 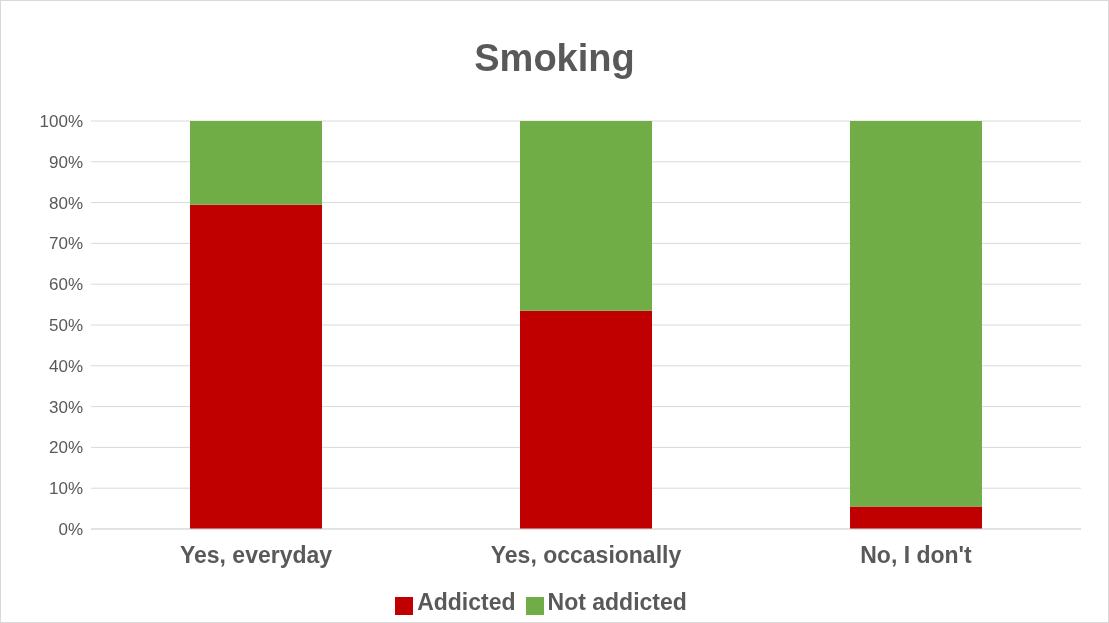 I want to click on y-tick-label: 100%, so click(x=61, y=122).